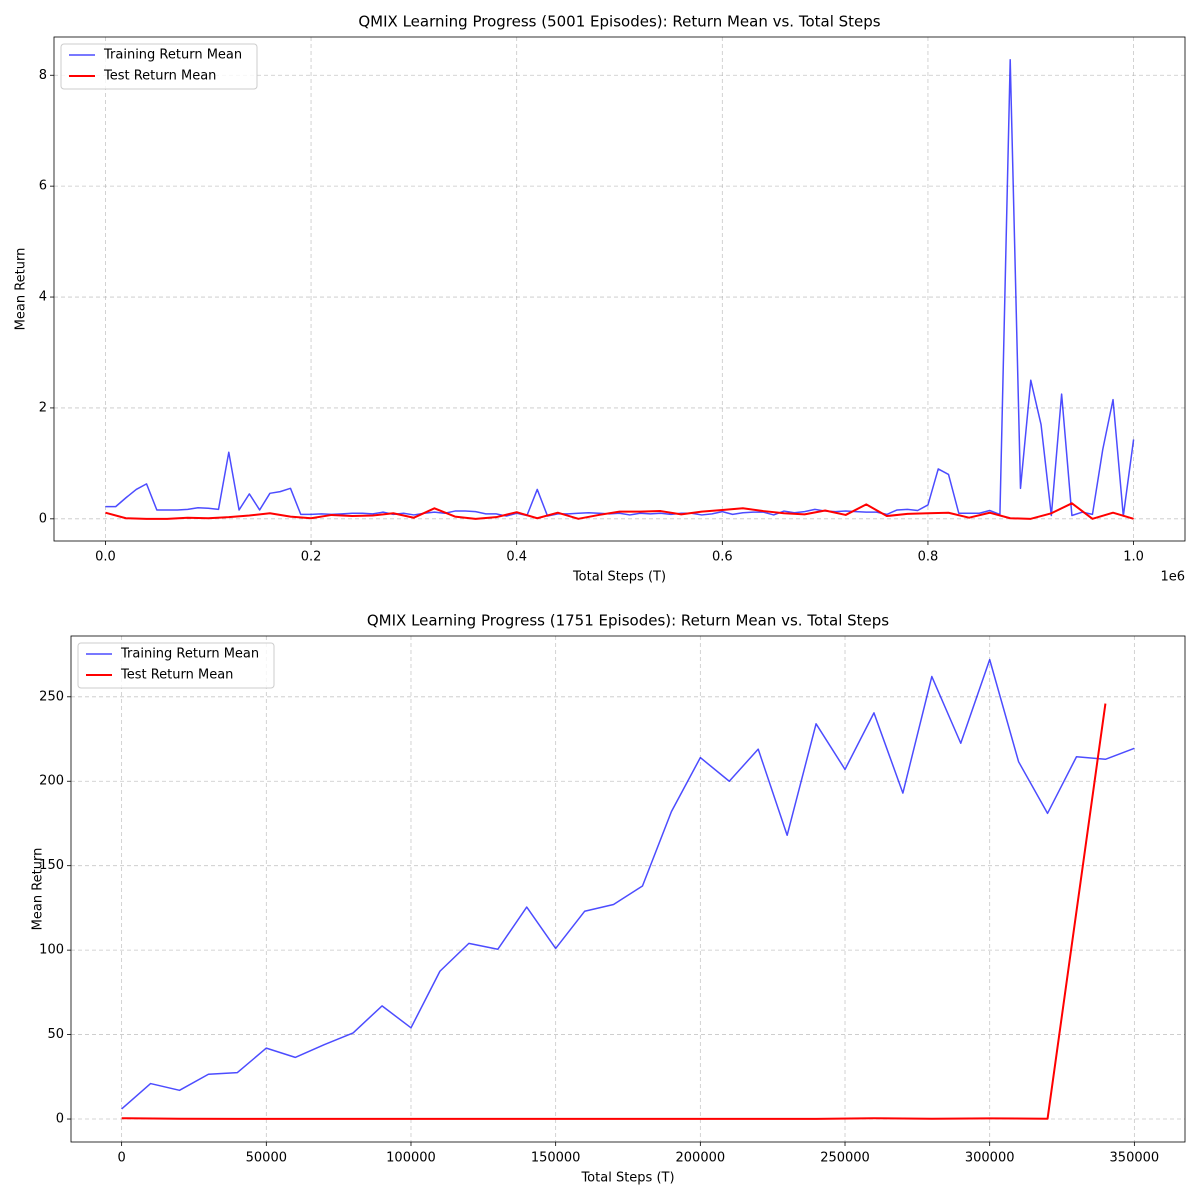  What do you see at coordinates (51, 865) in the screenshot?
I see `y-tick-label: 150` at bounding box center [51, 865].